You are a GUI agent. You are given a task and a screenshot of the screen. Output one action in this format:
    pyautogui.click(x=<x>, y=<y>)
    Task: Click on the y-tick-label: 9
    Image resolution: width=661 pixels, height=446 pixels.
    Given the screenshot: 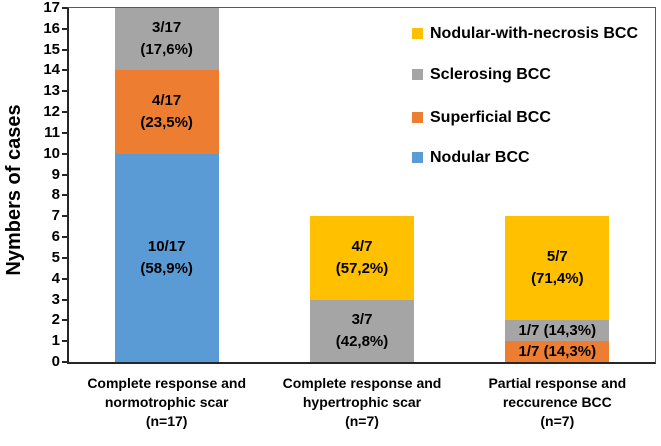 What is the action you would take?
    pyautogui.click(x=55, y=174)
    